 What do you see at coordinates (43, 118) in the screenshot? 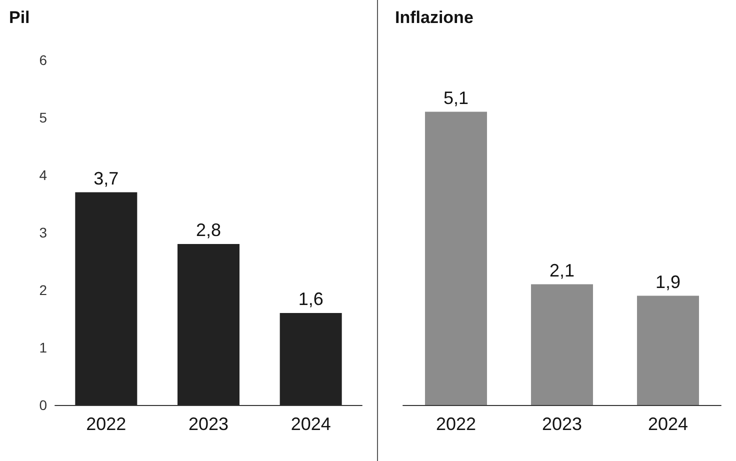
I see `y-tick-label: 5` at bounding box center [43, 118].